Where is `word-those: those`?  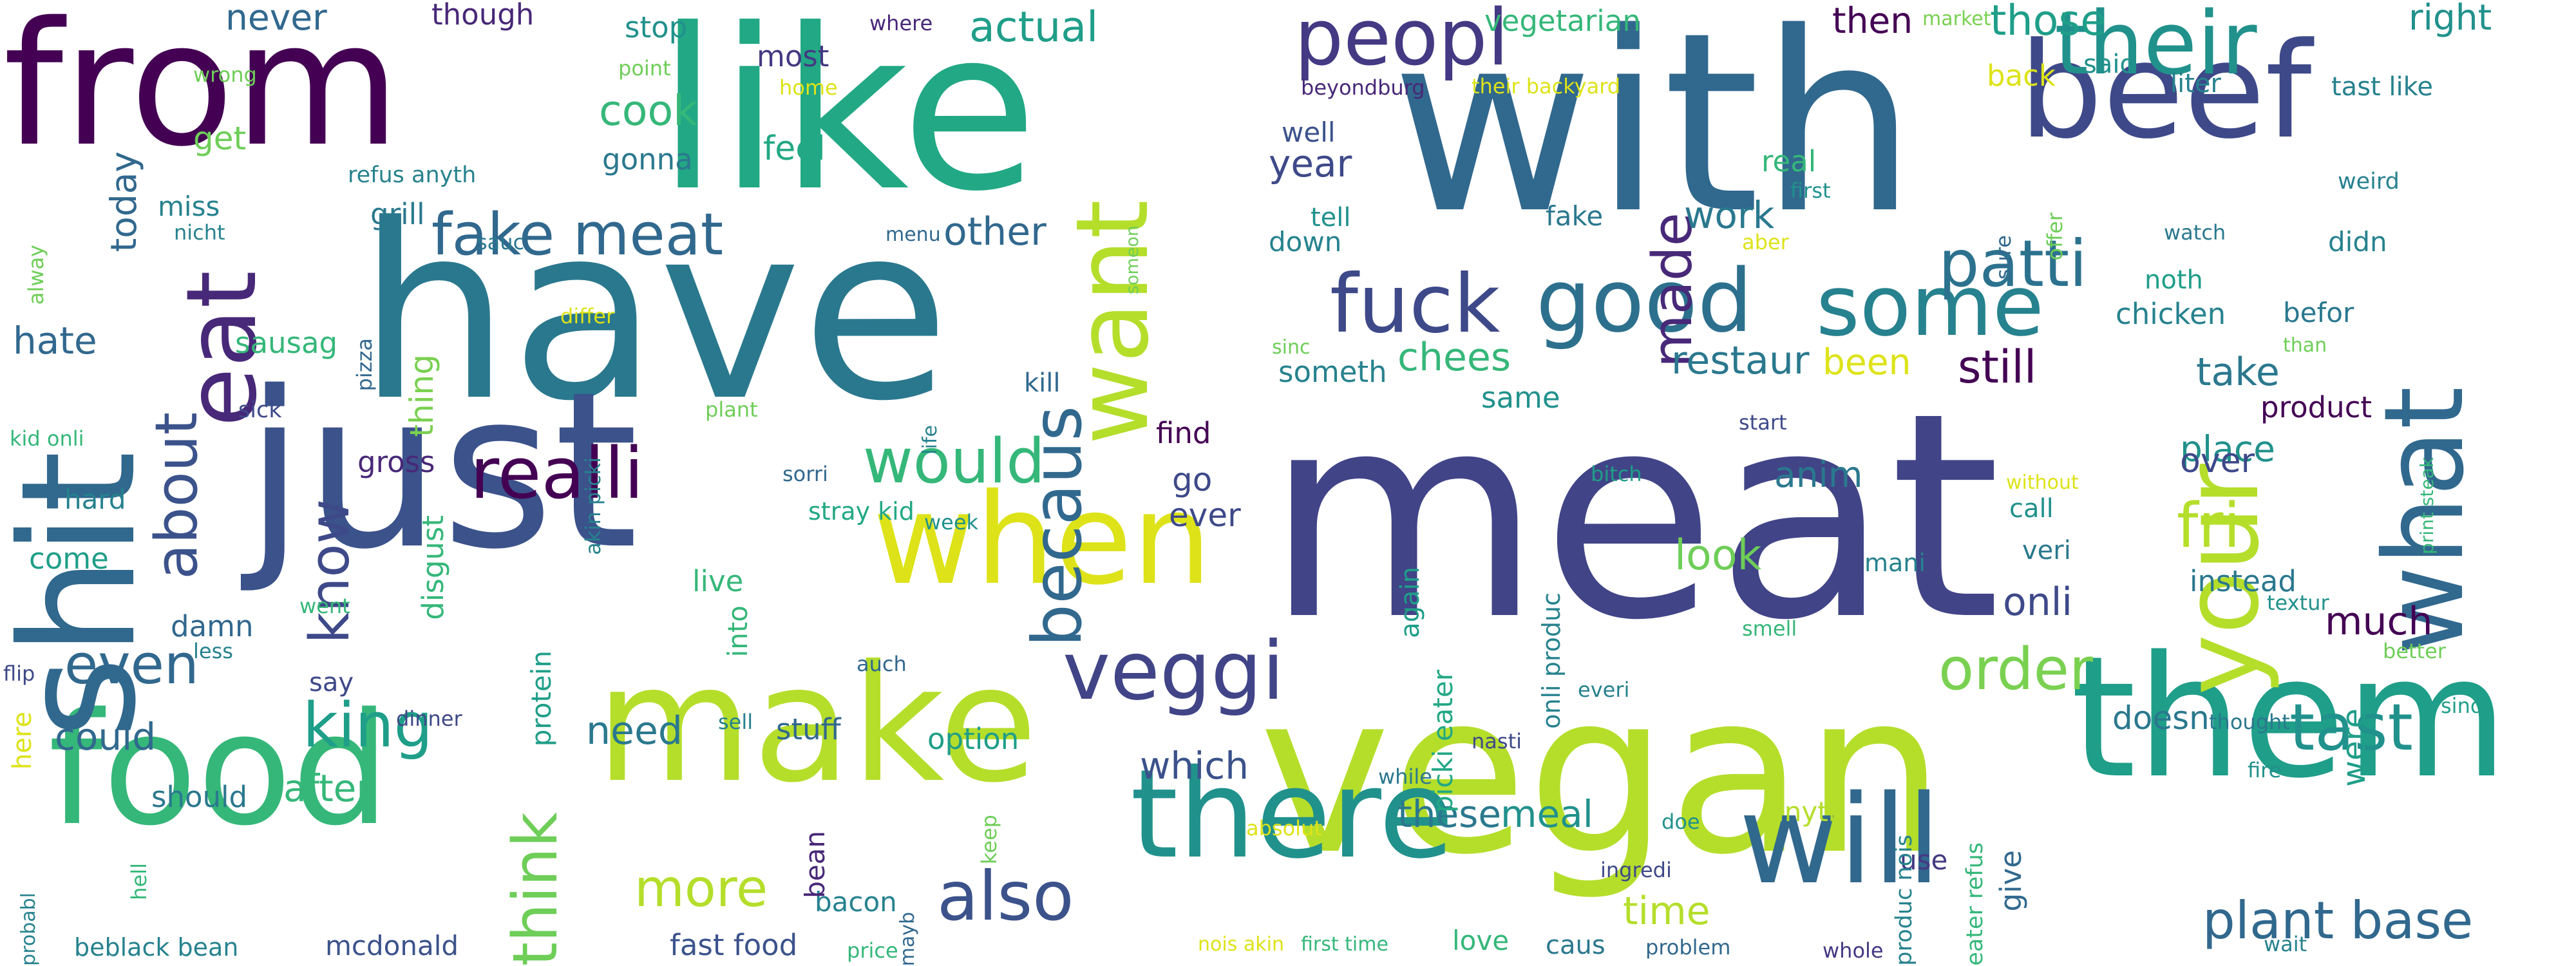
word-those: those is located at coordinates (2048, 22).